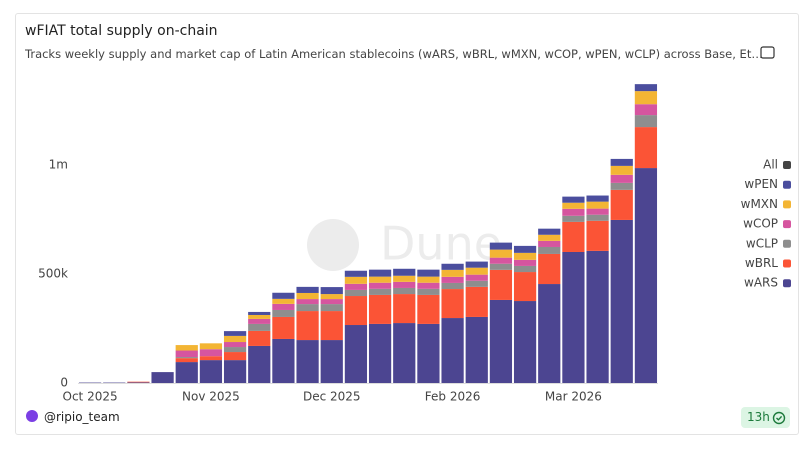 Image resolution: width=810 pixels, height=449 pixels. I want to click on comment-icon, so click(767, 52).